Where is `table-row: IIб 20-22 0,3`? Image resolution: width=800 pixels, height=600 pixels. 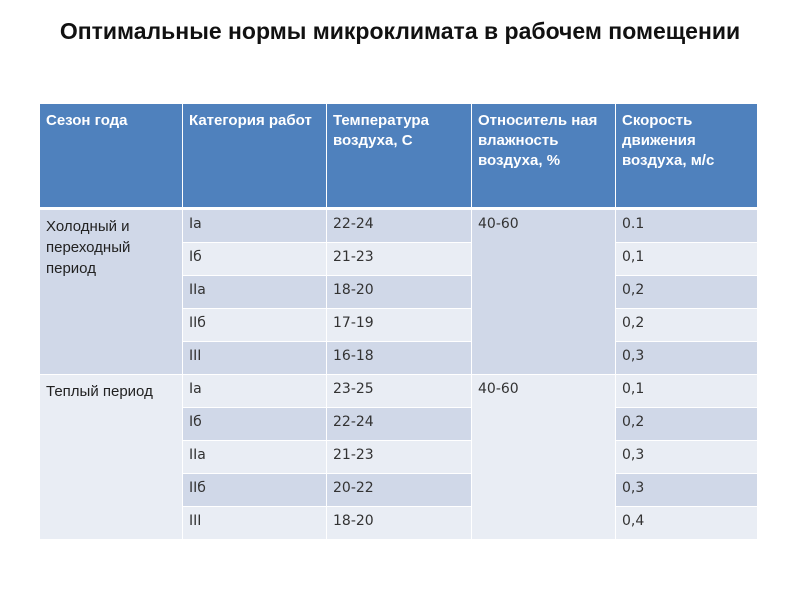
table-row: IIб 20-22 0,3 is located at coordinates (398, 490).